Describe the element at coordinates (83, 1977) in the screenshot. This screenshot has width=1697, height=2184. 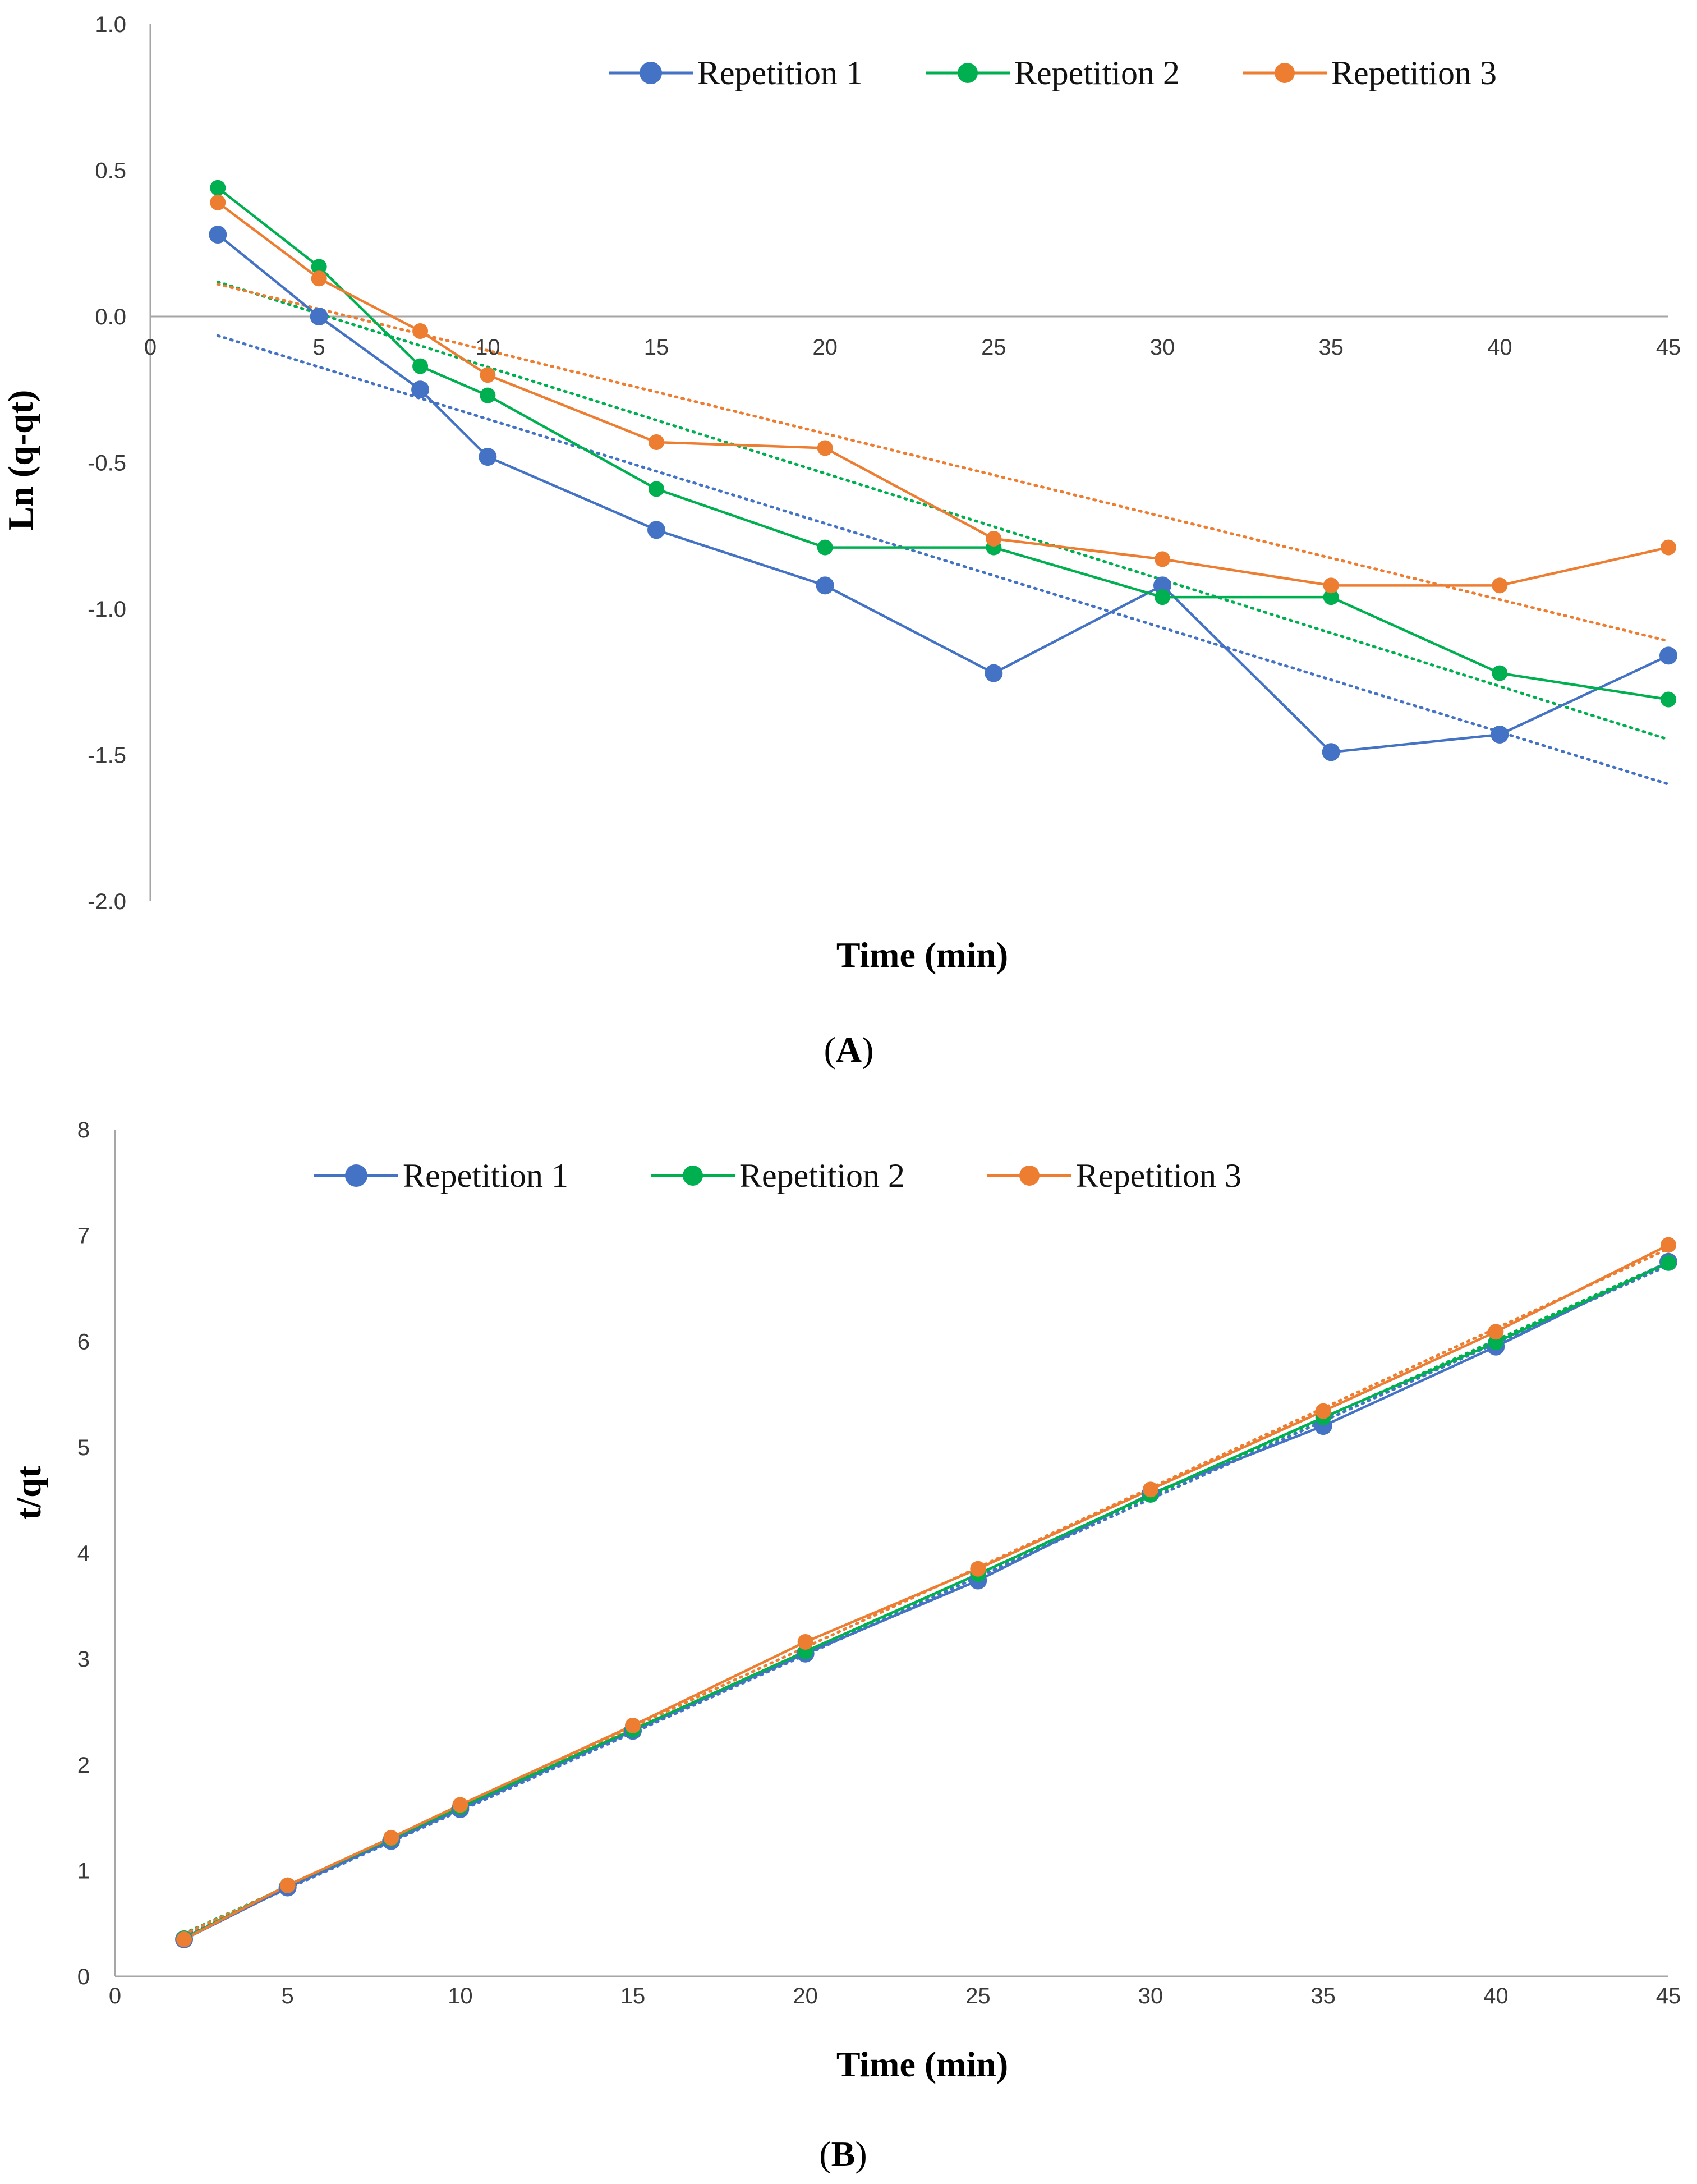
I see `y-tick-label: 0` at that location.